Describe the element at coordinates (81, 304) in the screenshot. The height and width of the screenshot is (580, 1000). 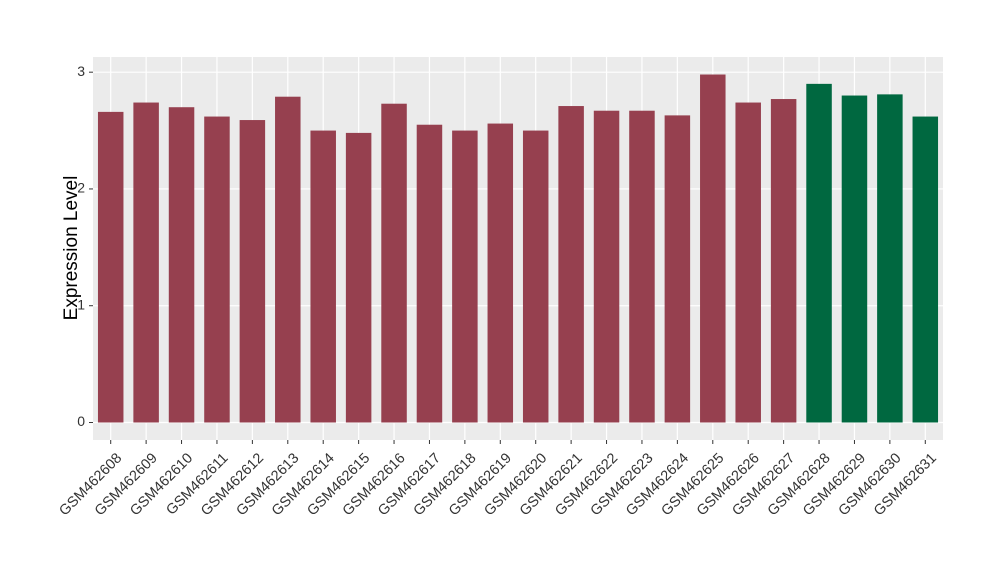
I see `y-tick-label: 1` at that location.